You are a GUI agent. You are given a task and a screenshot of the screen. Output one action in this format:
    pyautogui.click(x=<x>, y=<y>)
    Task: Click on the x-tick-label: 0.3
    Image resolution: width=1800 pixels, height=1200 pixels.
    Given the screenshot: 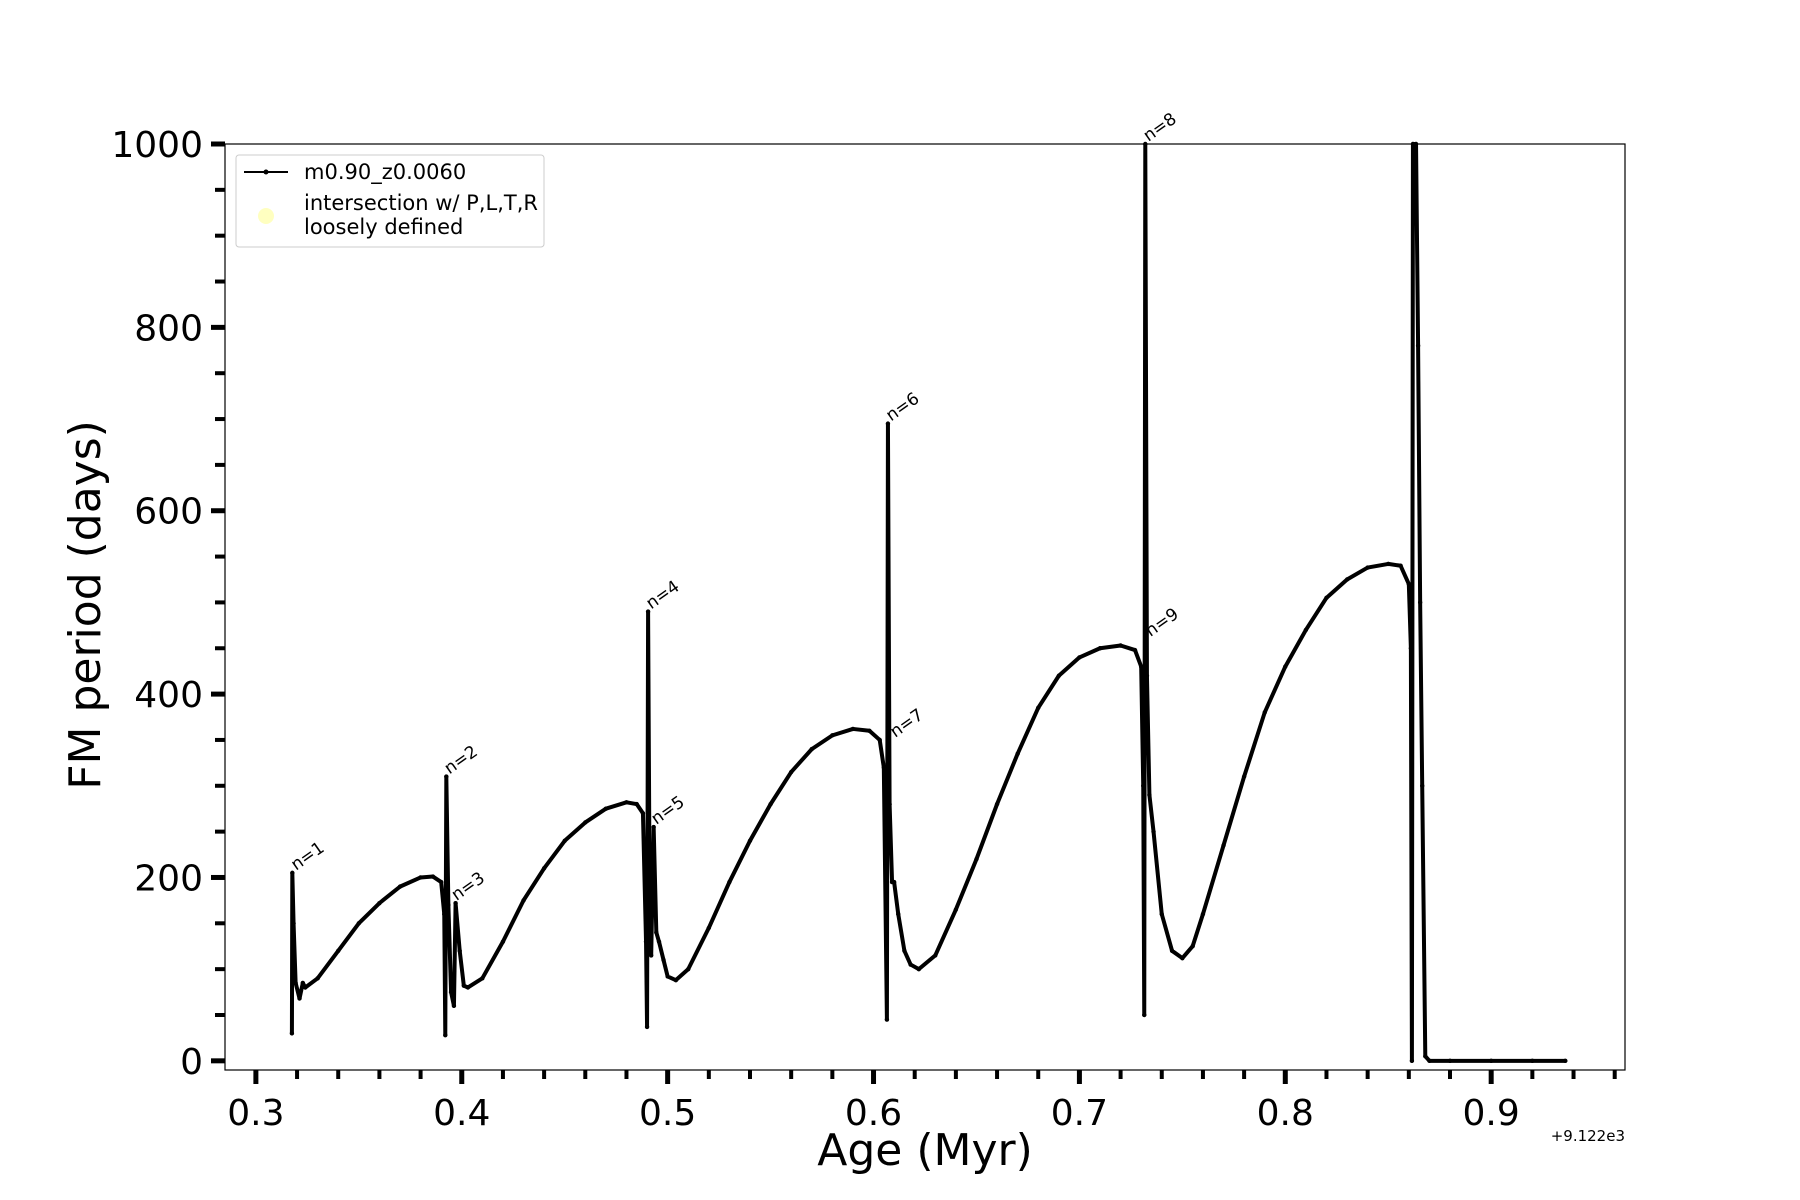 What is the action you would take?
    pyautogui.click(x=255, y=1113)
    